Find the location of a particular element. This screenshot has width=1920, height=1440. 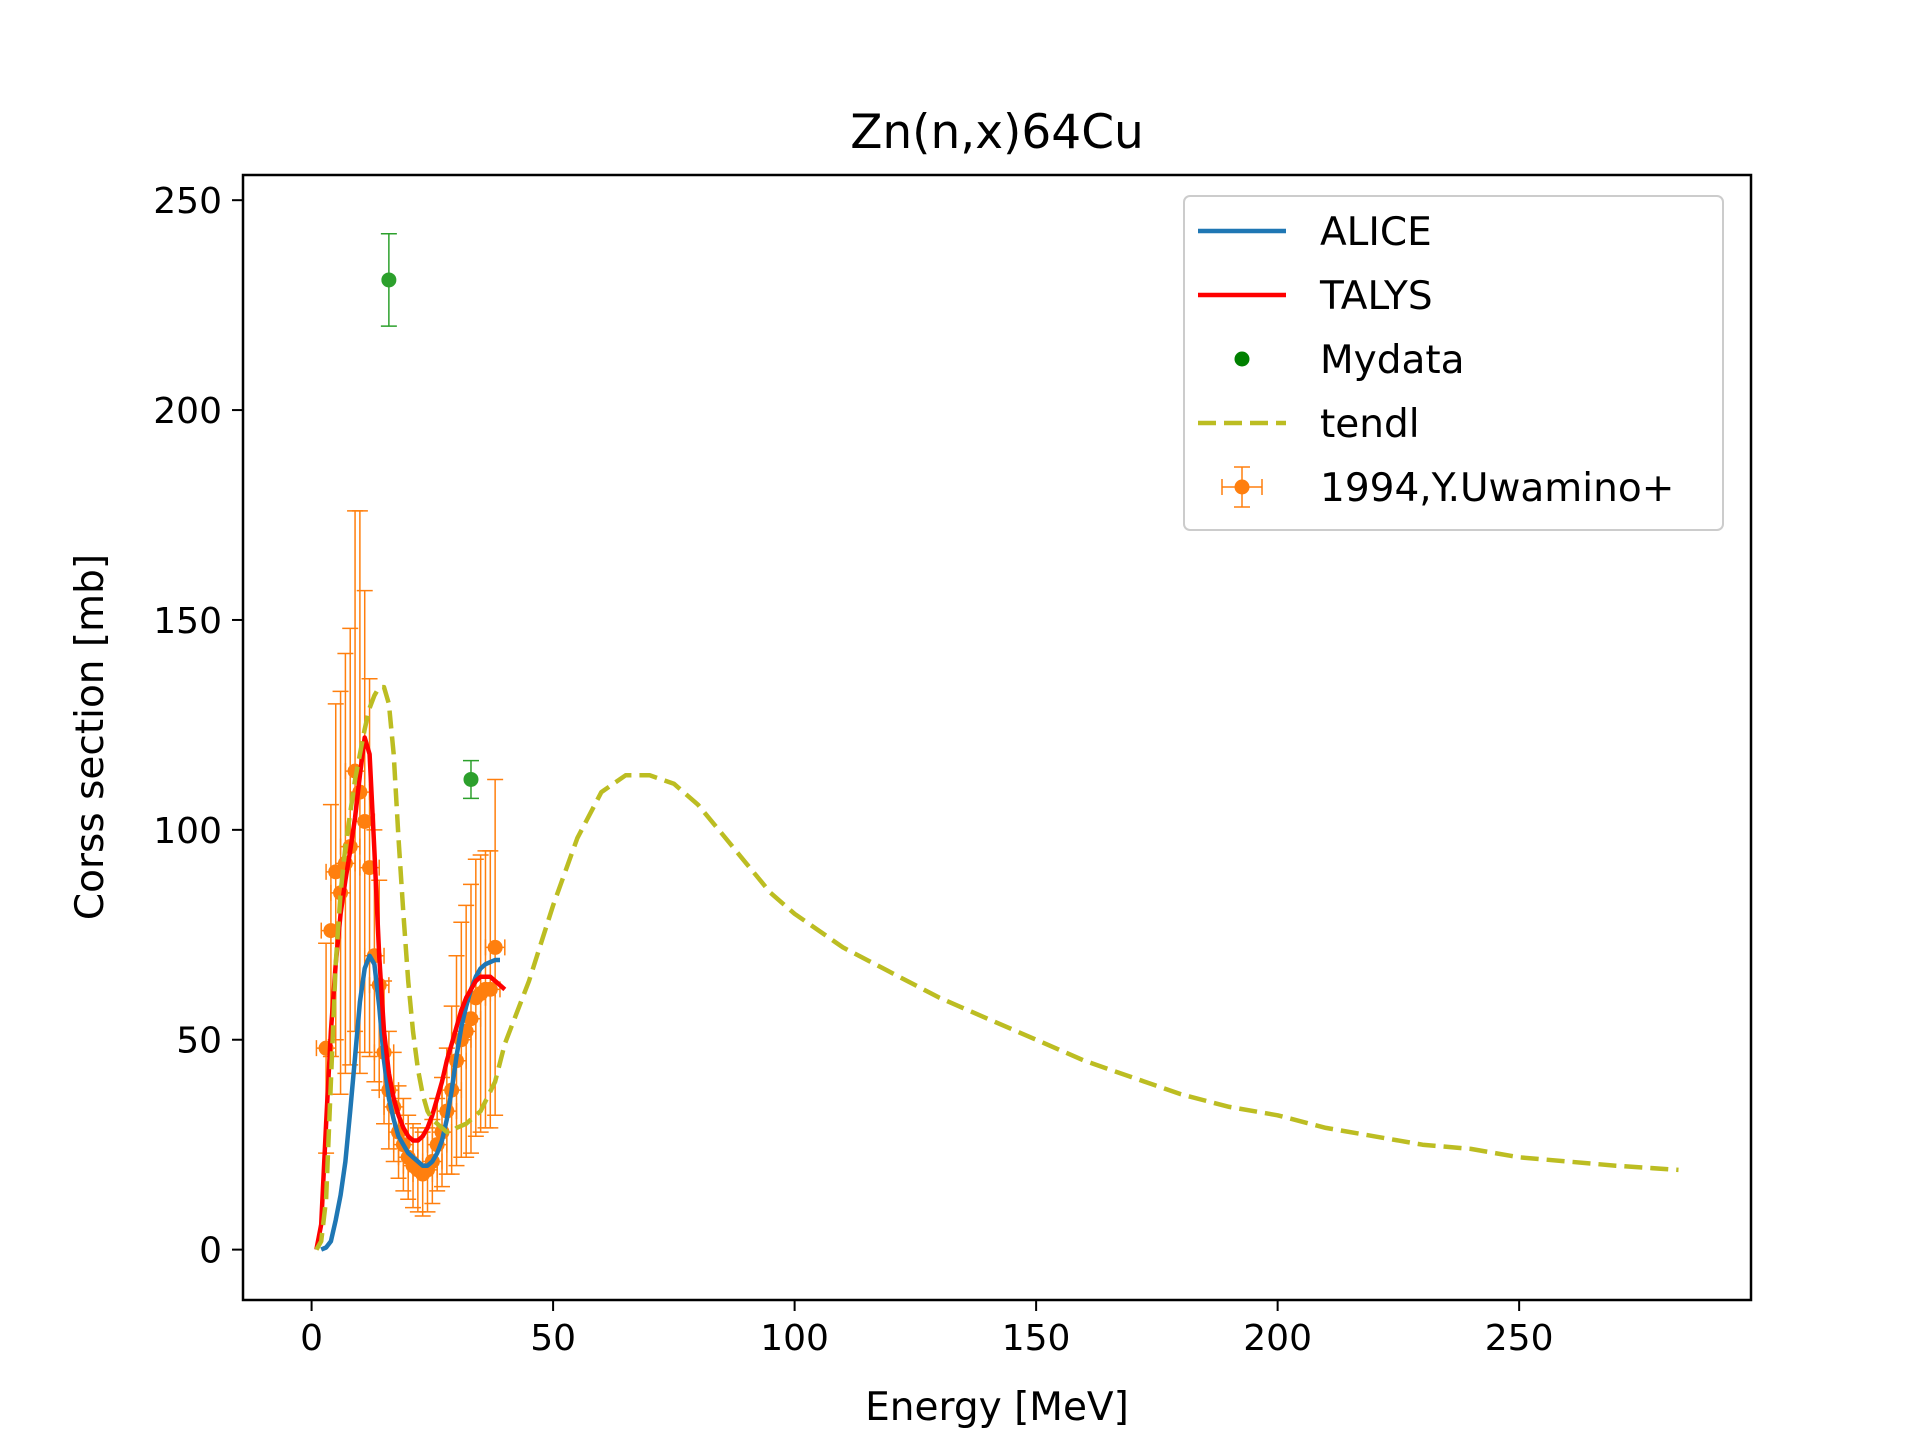

x-tick-label: 150 is located at coordinates (1036, 1338).